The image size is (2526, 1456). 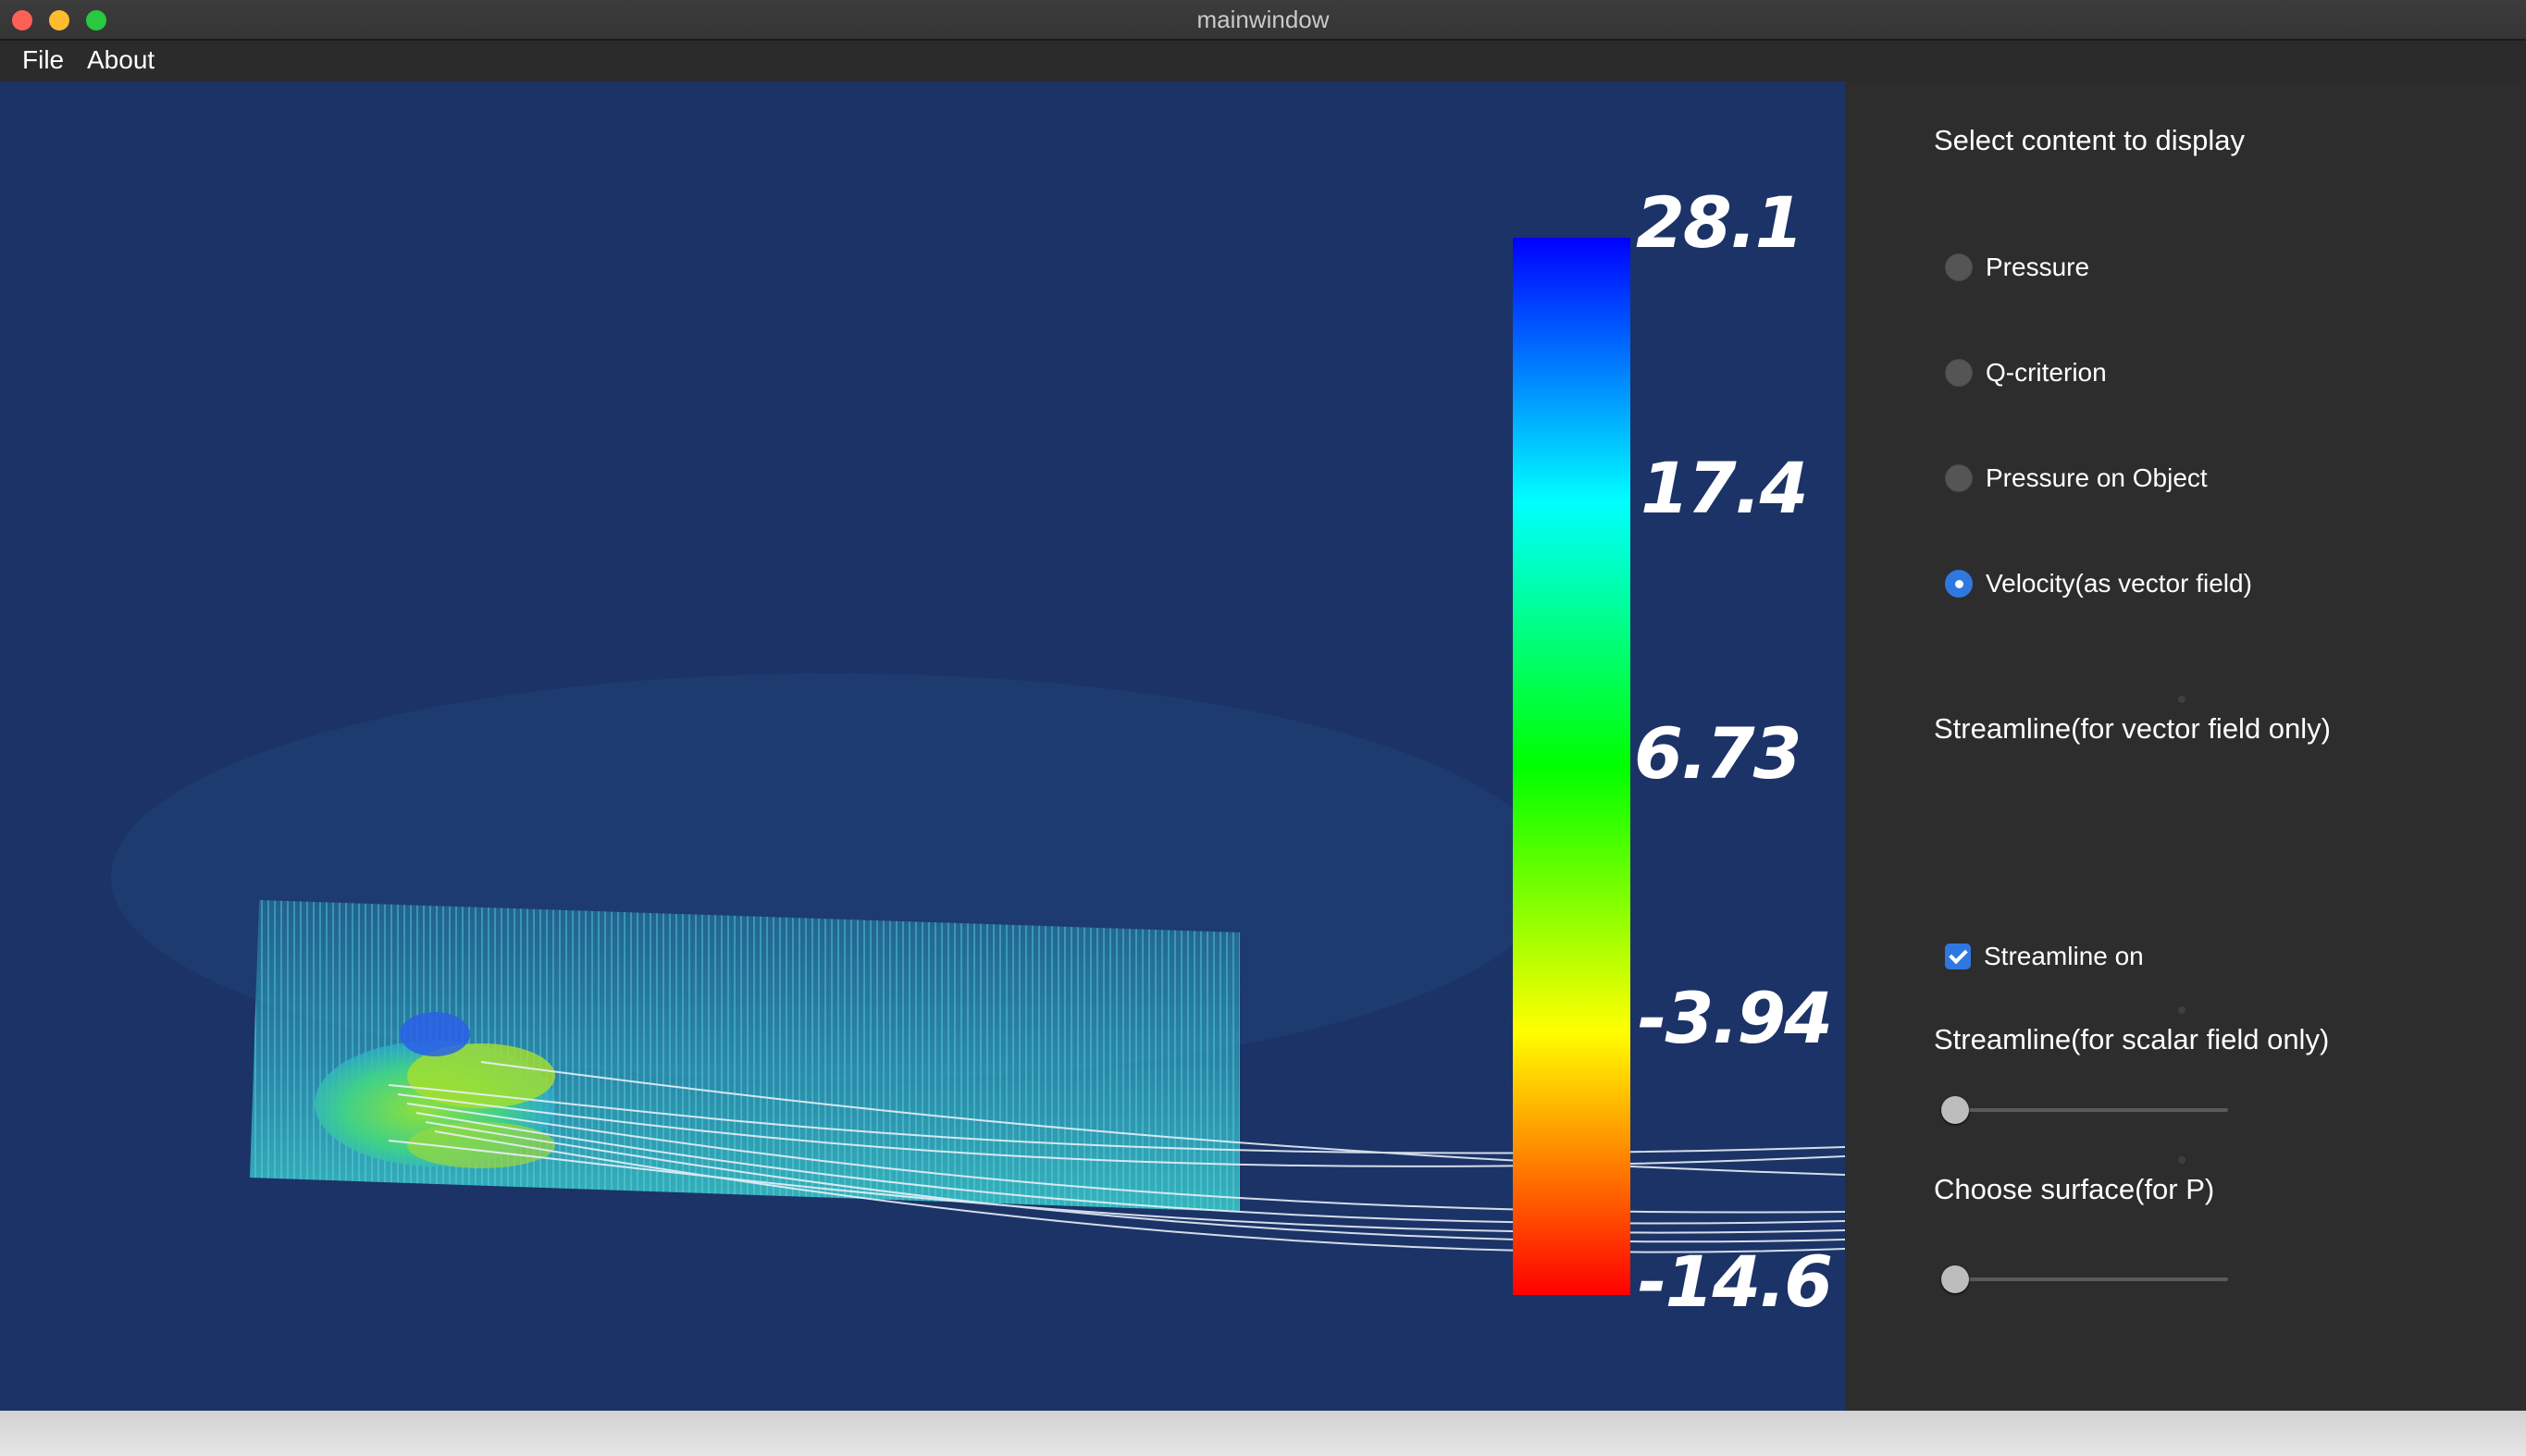 I want to click on streamline-scalar-slider, so click(x=2084, y=1110).